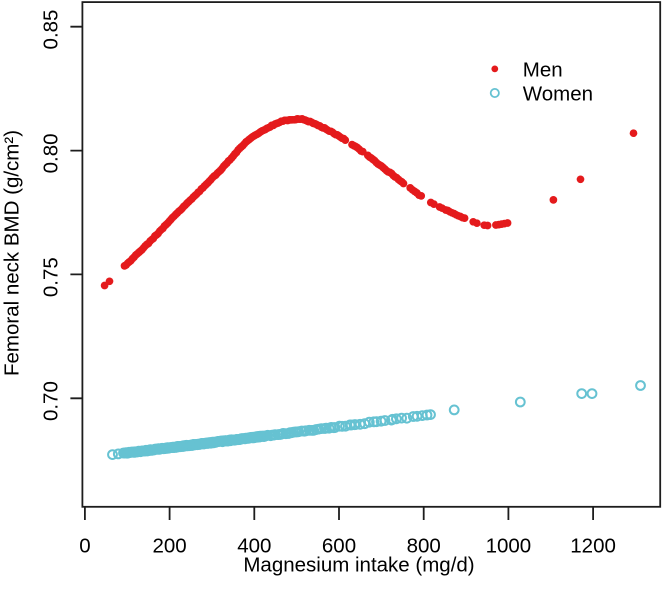 The width and height of the screenshot is (664, 590). Describe the element at coordinates (593, 546) in the screenshot. I see `svg-text: 1200` at that location.